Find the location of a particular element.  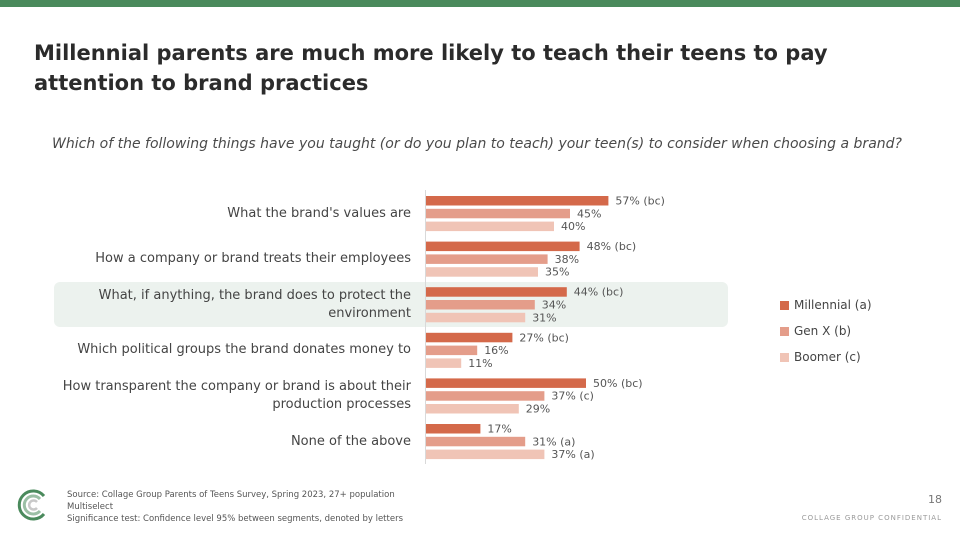

category-label-text: What the brand's values are is located at coordinates (319, 213).